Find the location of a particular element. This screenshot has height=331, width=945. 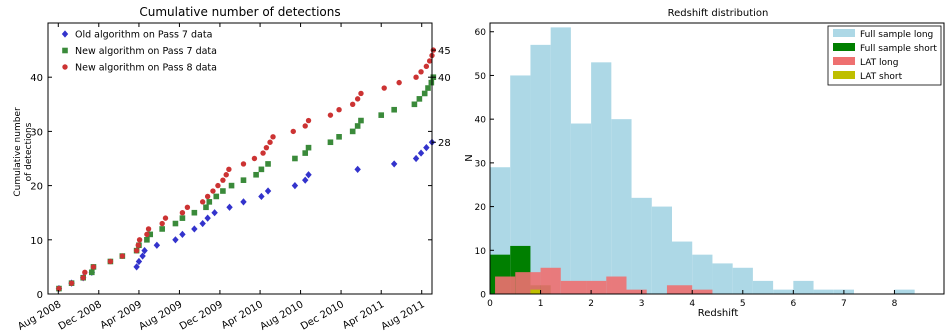

y-tick-label: 0 is located at coordinates (483, 296).